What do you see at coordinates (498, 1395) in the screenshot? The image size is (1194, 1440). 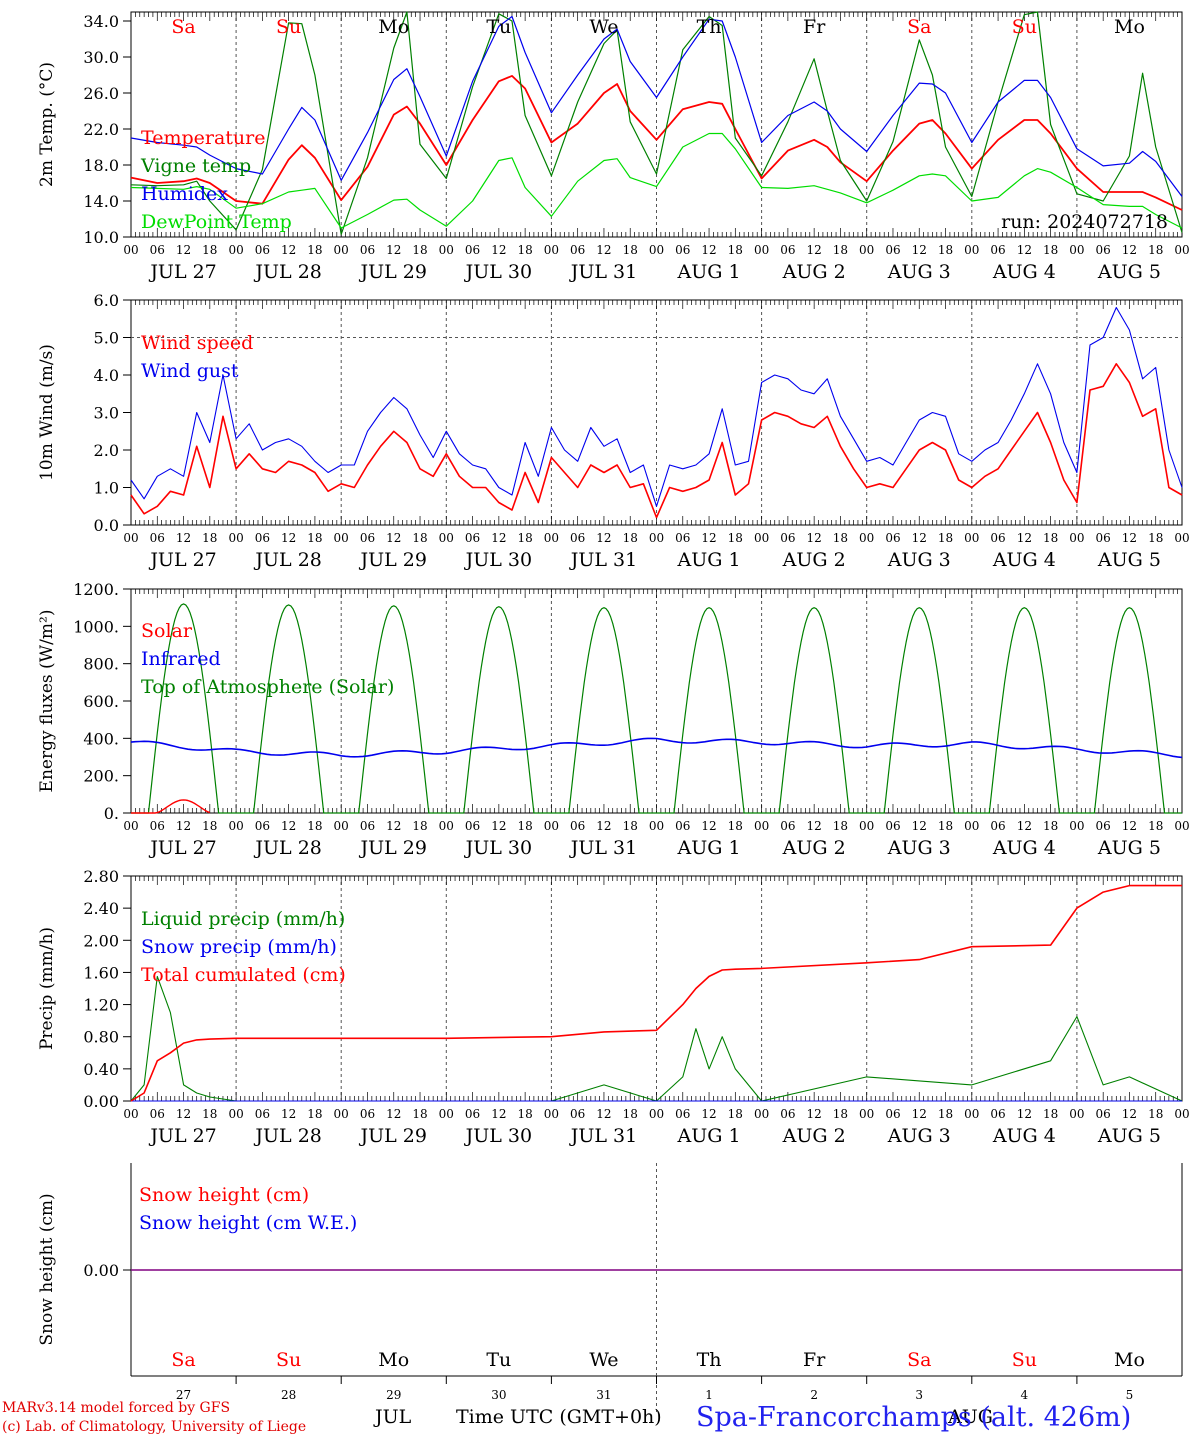 I see `day-number-label: 30` at bounding box center [498, 1395].